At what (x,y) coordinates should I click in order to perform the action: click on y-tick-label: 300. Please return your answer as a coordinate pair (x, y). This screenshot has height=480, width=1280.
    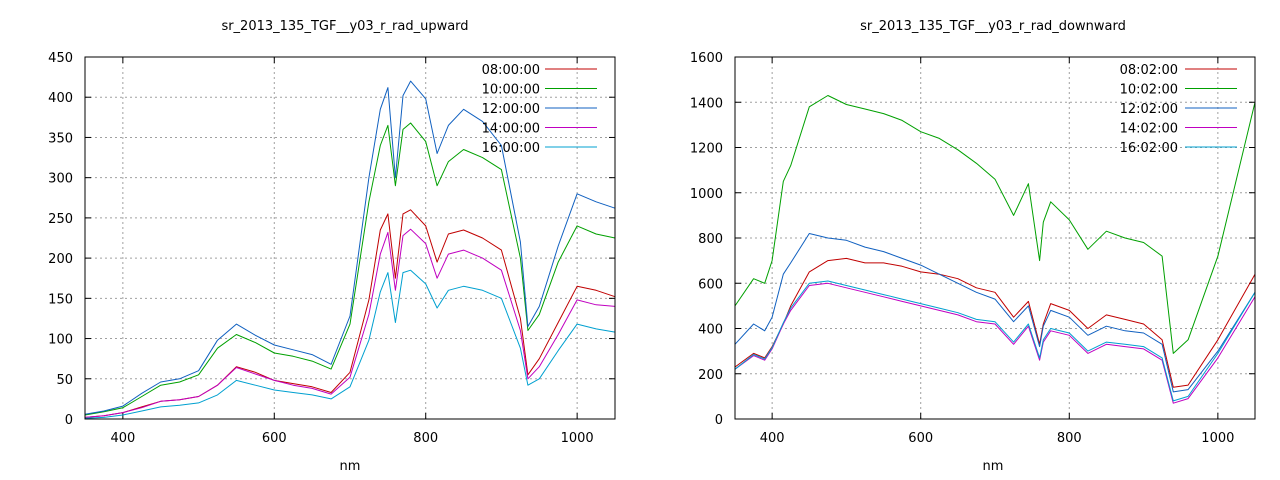
    Looking at the image, I should click on (60, 179).